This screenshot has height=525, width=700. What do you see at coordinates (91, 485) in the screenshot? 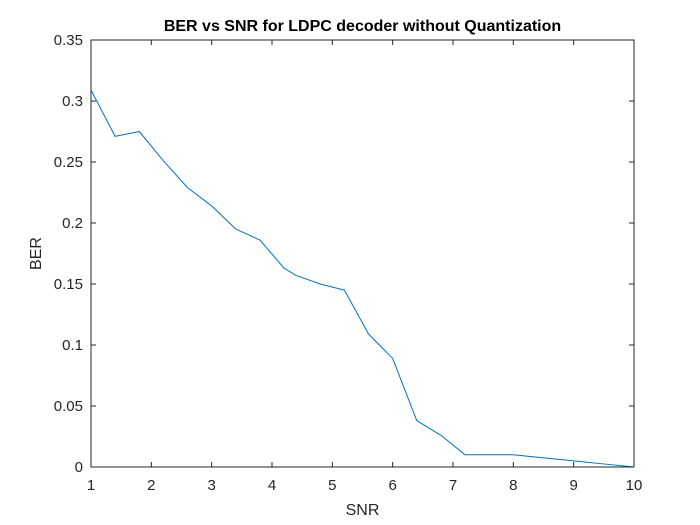
I see `x-tick-label: 1` at bounding box center [91, 485].